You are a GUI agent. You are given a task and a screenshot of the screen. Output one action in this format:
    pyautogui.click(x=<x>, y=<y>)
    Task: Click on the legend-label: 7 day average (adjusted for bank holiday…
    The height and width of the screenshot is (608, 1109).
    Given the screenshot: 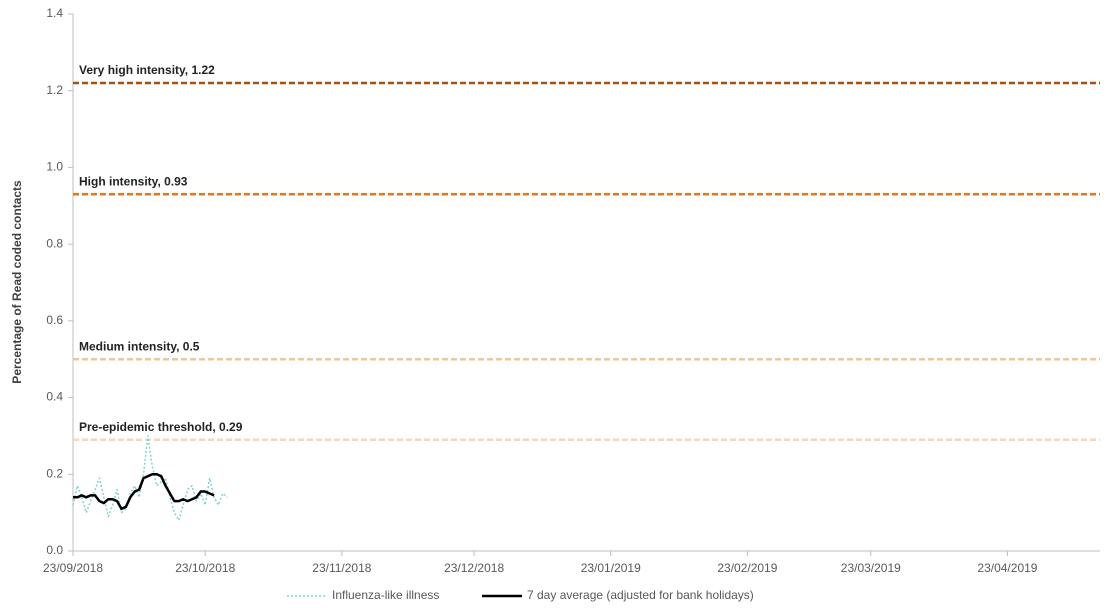 What is the action you would take?
    pyautogui.click(x=640, y=595)
    